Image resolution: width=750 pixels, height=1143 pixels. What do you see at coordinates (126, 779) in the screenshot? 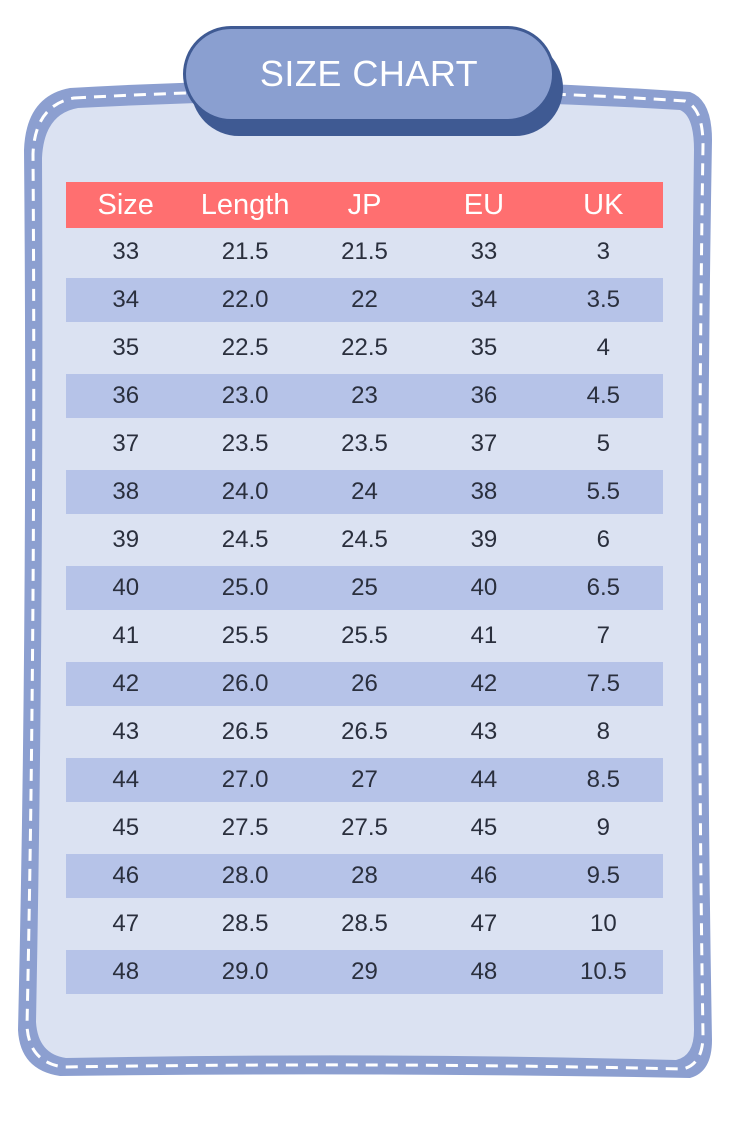
I see `cell-size: 44` at bounding box center [126, 779].